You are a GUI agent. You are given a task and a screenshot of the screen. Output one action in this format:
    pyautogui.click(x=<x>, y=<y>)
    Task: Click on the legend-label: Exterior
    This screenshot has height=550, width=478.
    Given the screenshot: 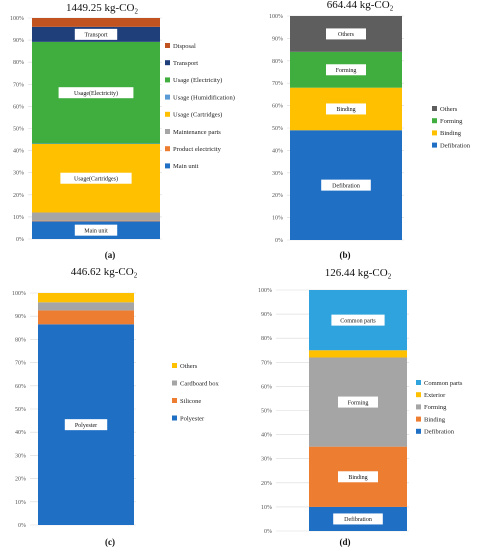 What is the action you would take?
    pyautogui.click(x=435, y=395)
    